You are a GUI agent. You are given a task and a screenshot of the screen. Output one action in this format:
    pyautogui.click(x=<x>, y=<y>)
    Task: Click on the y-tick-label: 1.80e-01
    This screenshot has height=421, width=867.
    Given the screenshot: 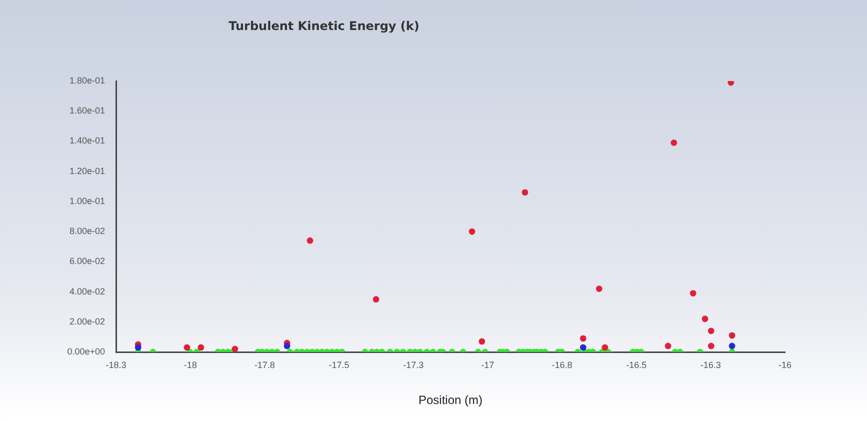 What is the action you would take?
    pyautogui.click(x=87, y=80)
    